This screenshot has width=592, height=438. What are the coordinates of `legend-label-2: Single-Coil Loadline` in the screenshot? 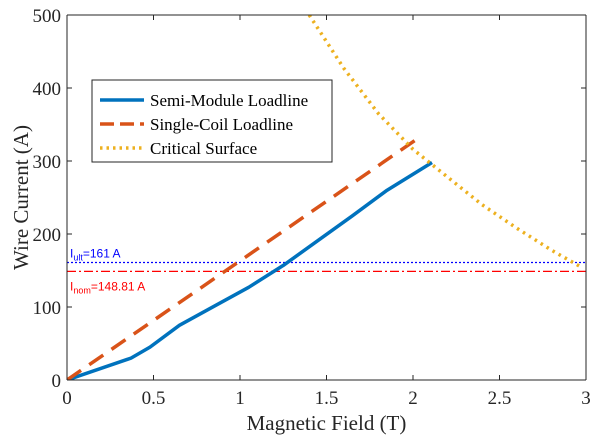 It's located at (221, 124).